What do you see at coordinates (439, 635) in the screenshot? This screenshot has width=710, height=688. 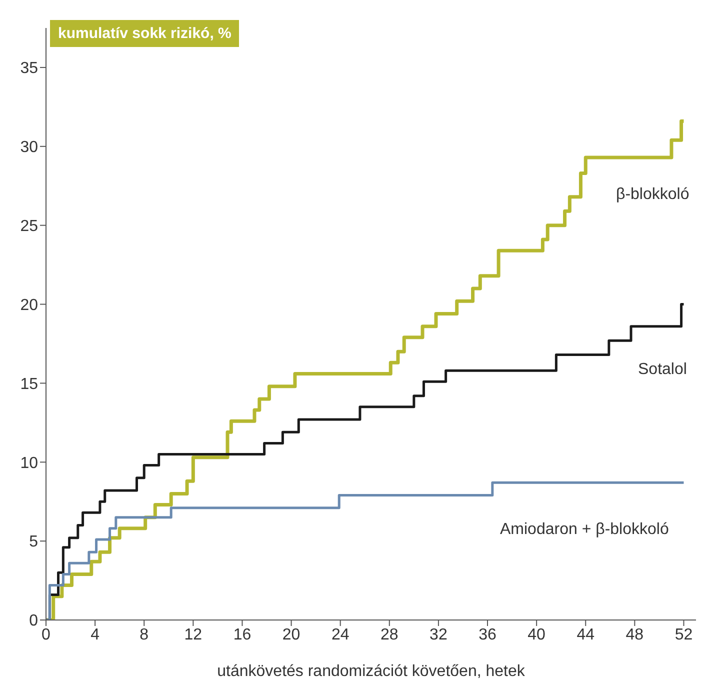 I see `x-tick-label: 32` at bounding box center [439, 635].